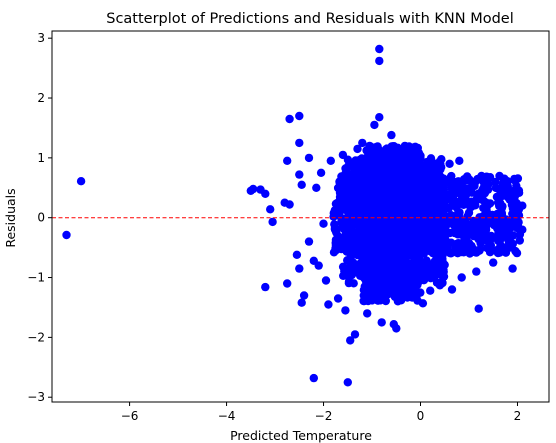 Image resolution: width=556 pixels, height=443 pixels. Describe the element at coordinates (44, 218) in the screenshot. I see `y-tick: 0` at that location.